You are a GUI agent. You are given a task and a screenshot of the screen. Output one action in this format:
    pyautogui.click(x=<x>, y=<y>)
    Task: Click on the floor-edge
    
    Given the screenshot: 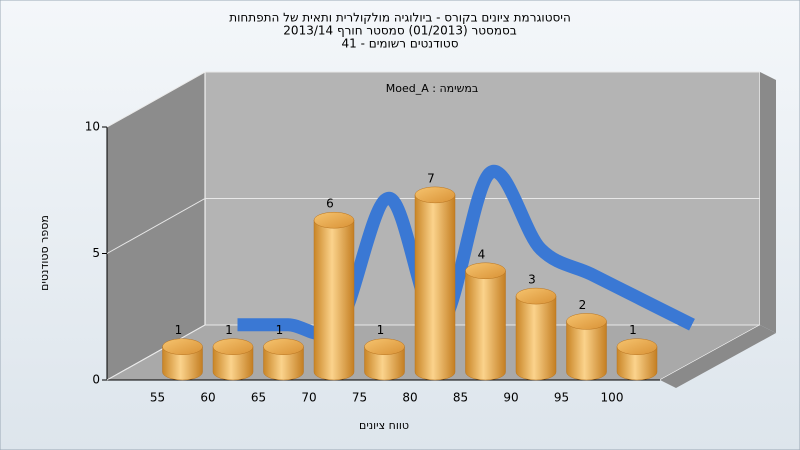 What is the action you would take?
    pyautogui.click(x=718, y=356)
    